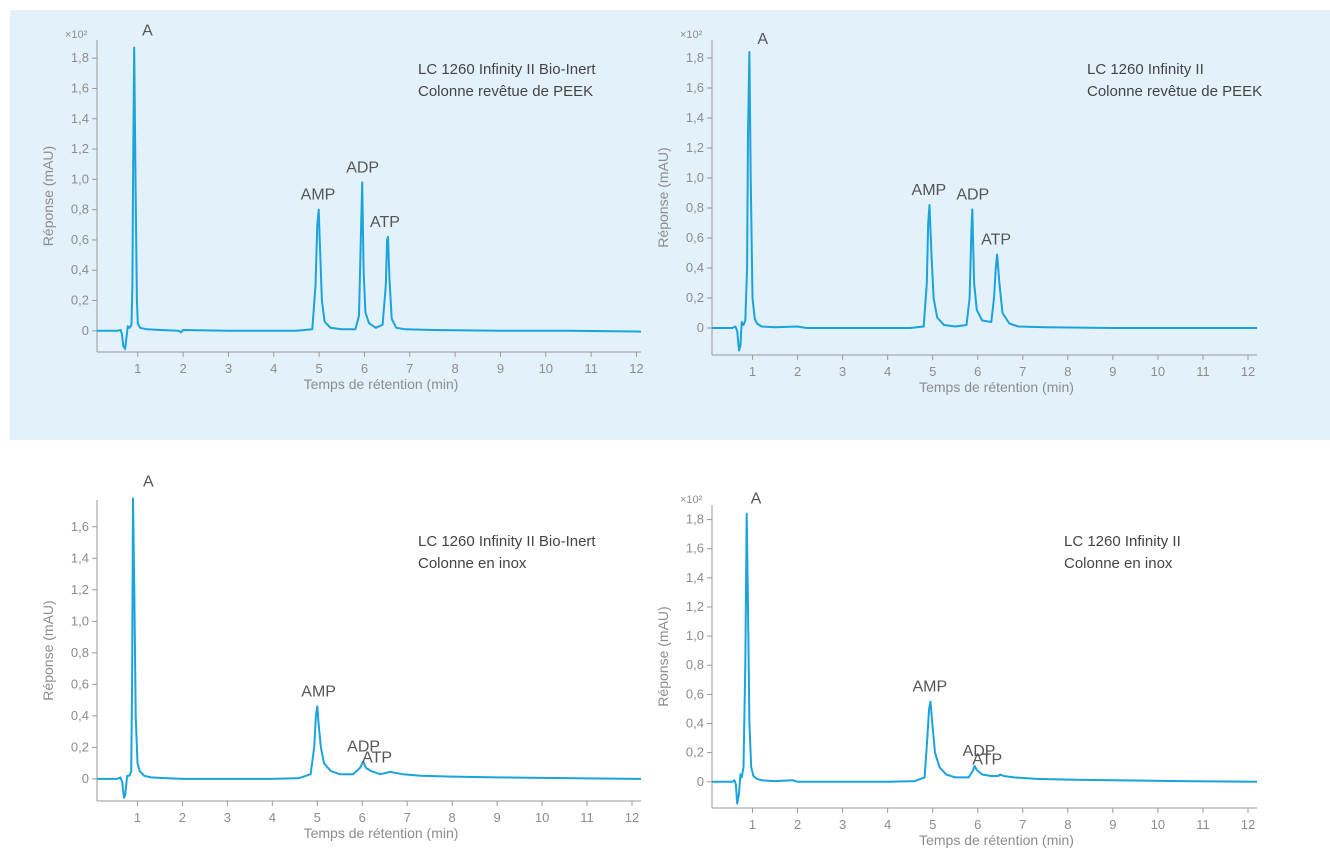 The image size is (1330, 856). Describe the element at coordinates (1022, 371) in the screenshot. I see `x-tick-label: 7` at that location.